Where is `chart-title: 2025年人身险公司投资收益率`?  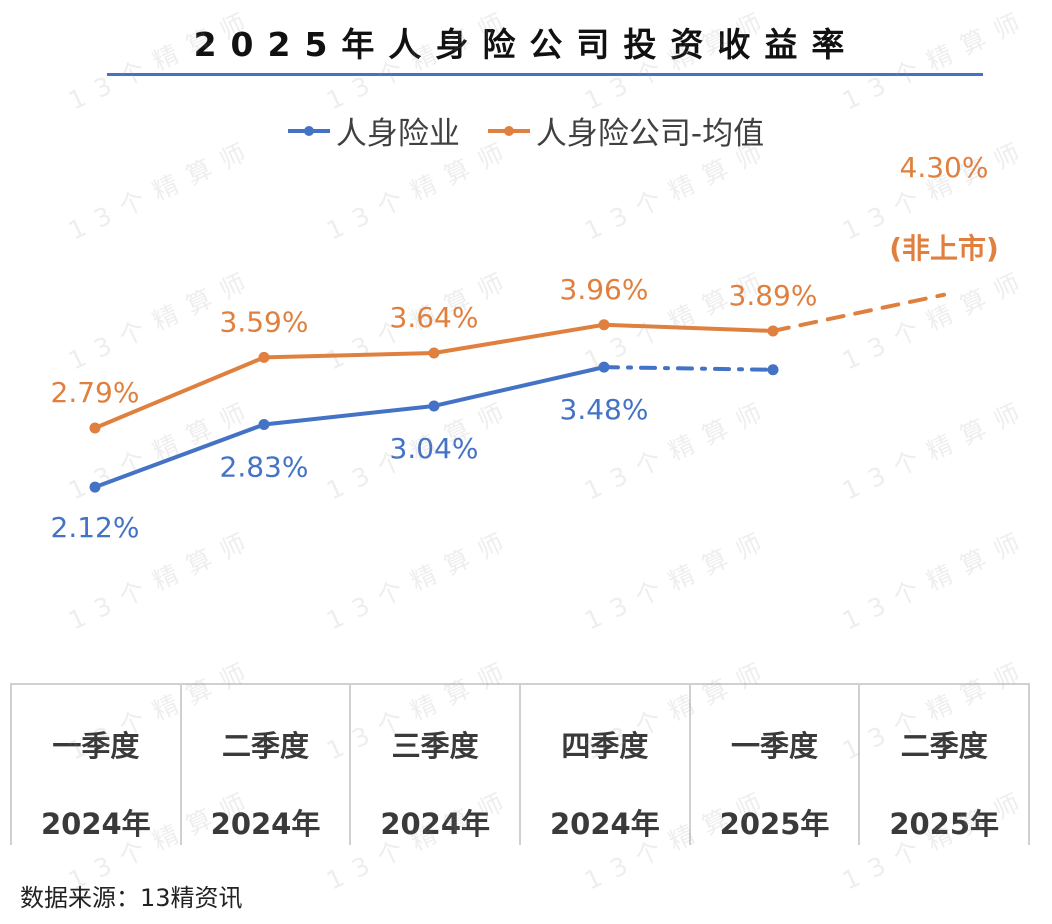 chart-title: 2025年人身险公司投资收益率 is located at coordinates (526, 44).